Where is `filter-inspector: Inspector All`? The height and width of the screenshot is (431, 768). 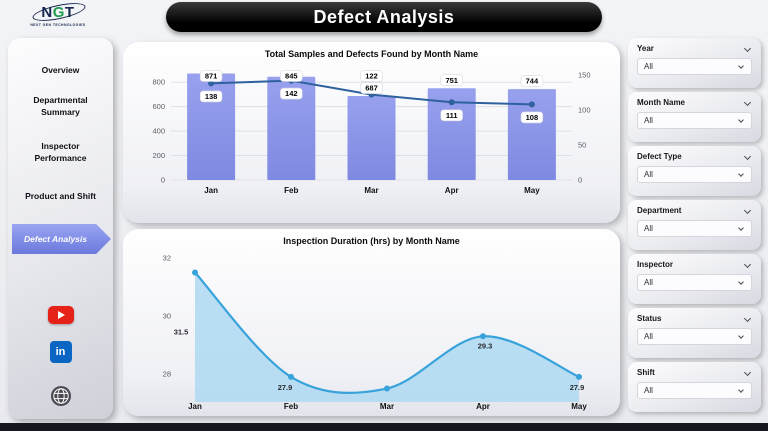 filter-inspector: Inspector All is located at coordinates (694, 279).